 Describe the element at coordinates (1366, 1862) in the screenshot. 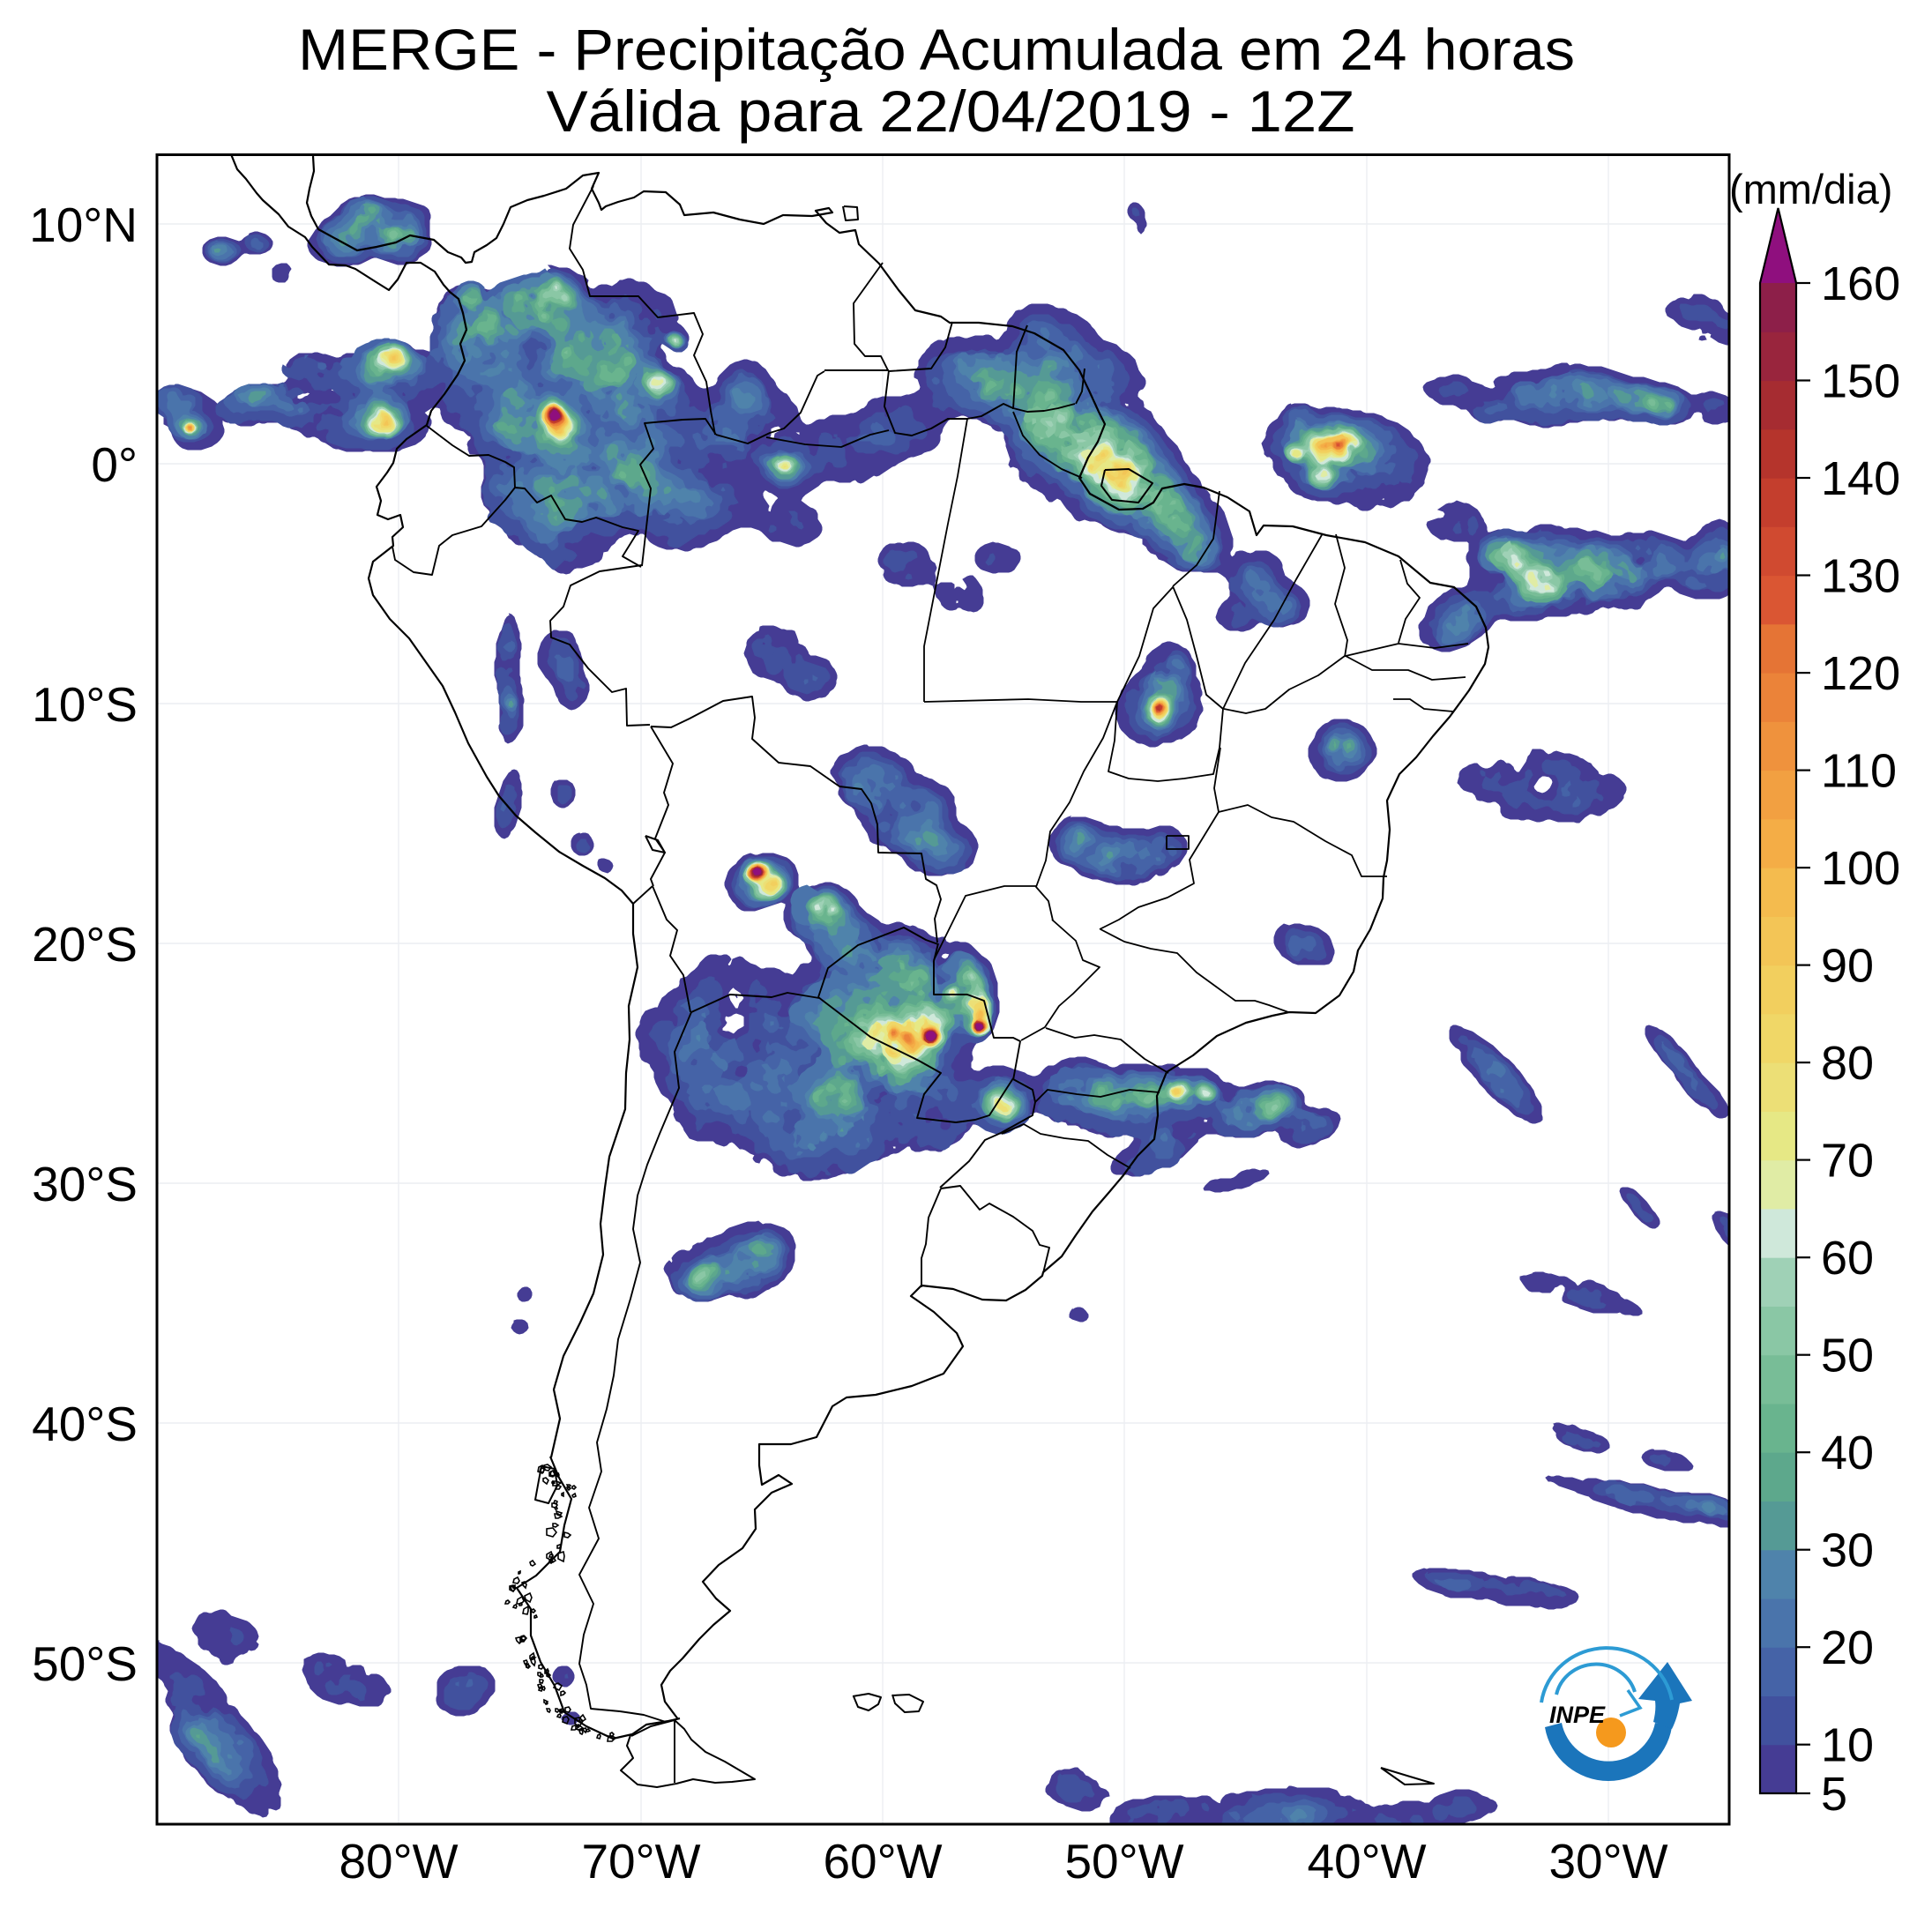

I see `svg-text: 40°W` at that location.